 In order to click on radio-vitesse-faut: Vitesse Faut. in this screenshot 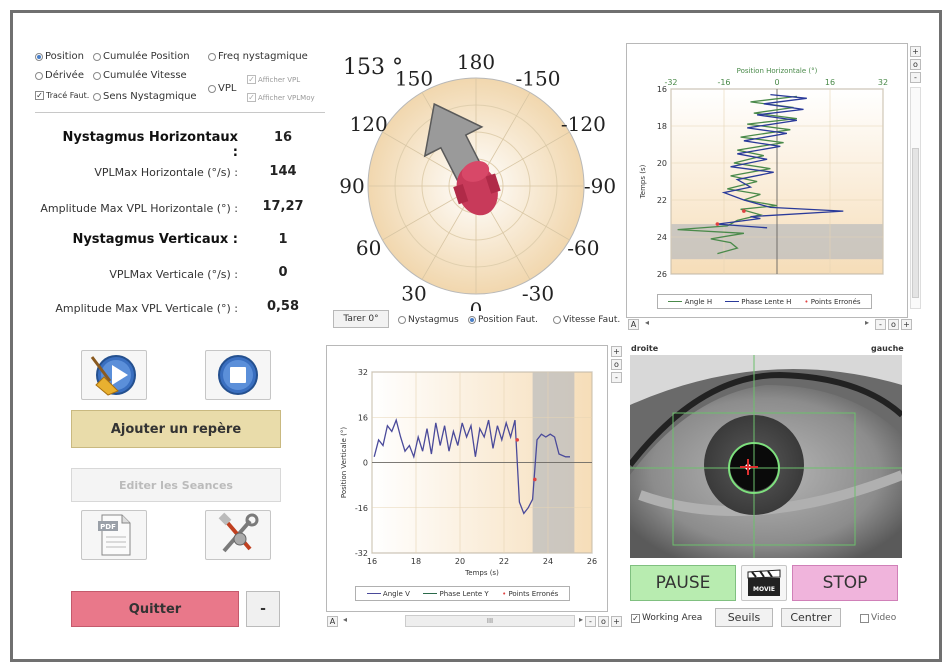, I will do `click(586, 320)`.